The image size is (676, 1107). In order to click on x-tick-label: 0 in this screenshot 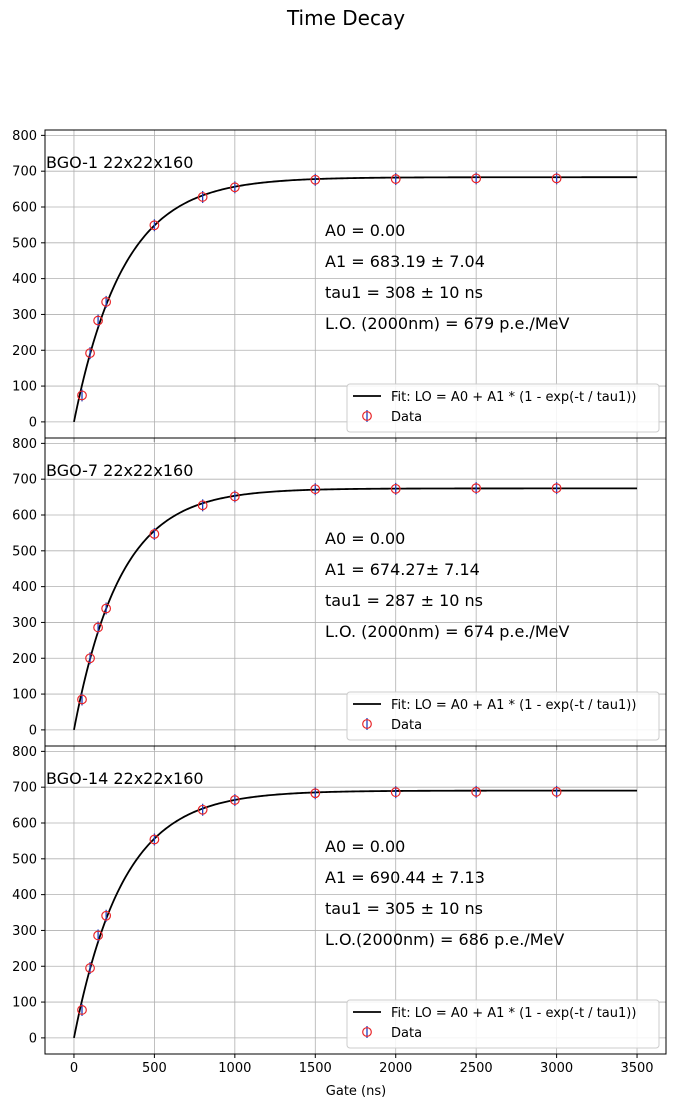, I will do `click(74, 1068)`.